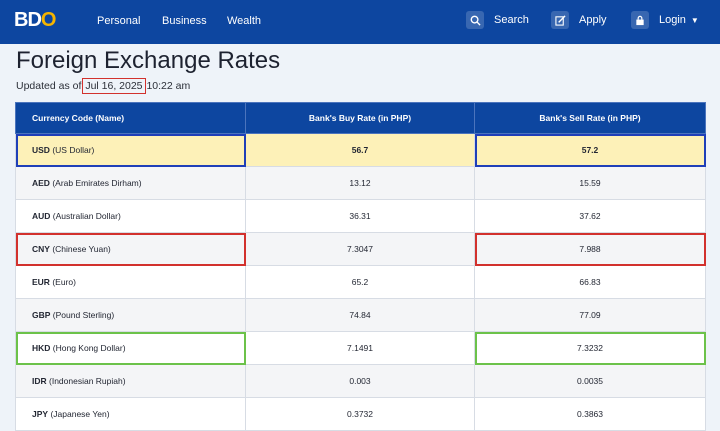  What do you see at coordinates (87, 381) in the screenshot?
I see `currency-name: (Indonesian Rupiah)` at bounding box center [87, 381].